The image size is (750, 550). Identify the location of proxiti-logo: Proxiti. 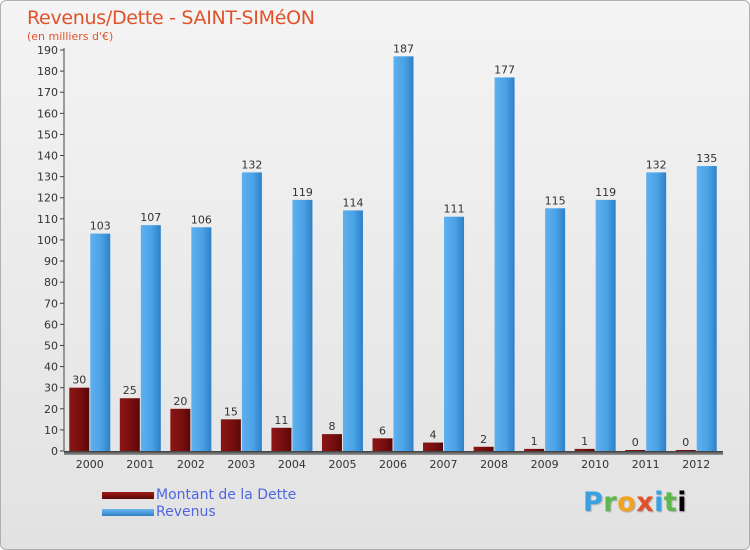
(635, 502).